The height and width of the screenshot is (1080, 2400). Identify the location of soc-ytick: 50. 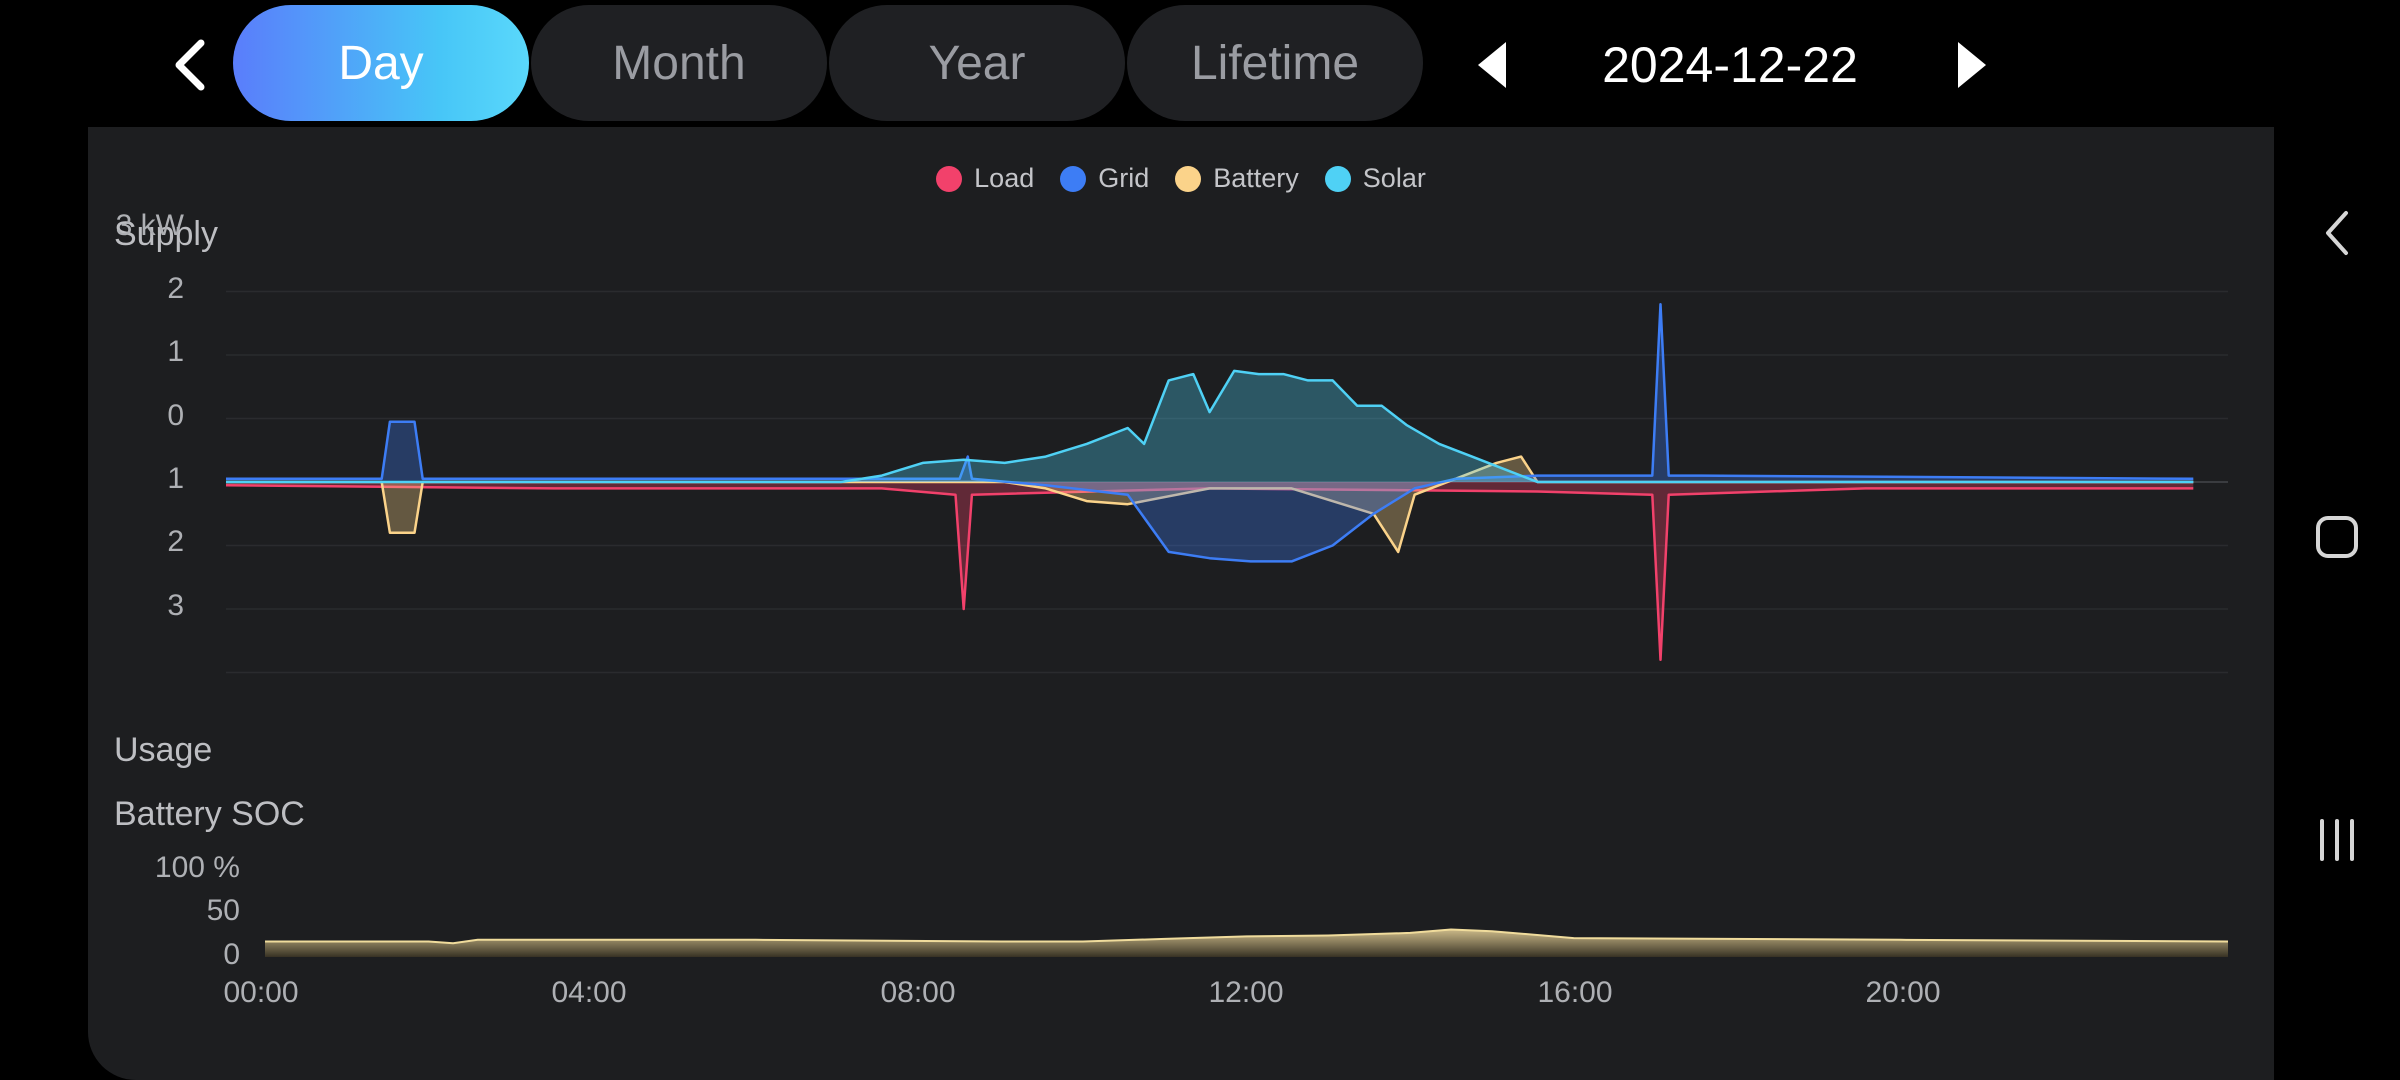
(223, 910).